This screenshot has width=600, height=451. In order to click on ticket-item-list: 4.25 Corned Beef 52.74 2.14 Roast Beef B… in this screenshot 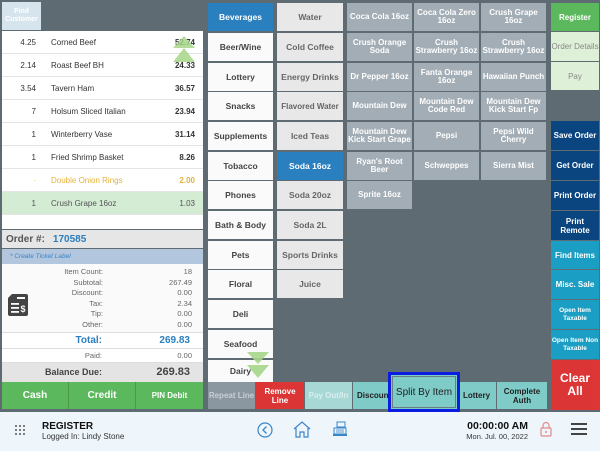, I will do `click(102, 130)`.